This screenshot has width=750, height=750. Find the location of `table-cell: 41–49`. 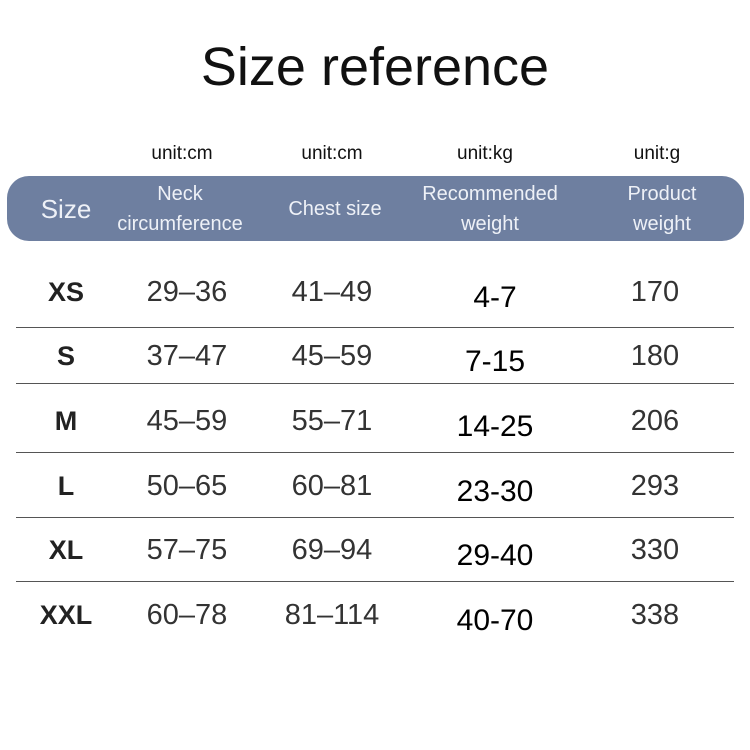

table-cell: 41–49 is located at coordinates (332, 292).